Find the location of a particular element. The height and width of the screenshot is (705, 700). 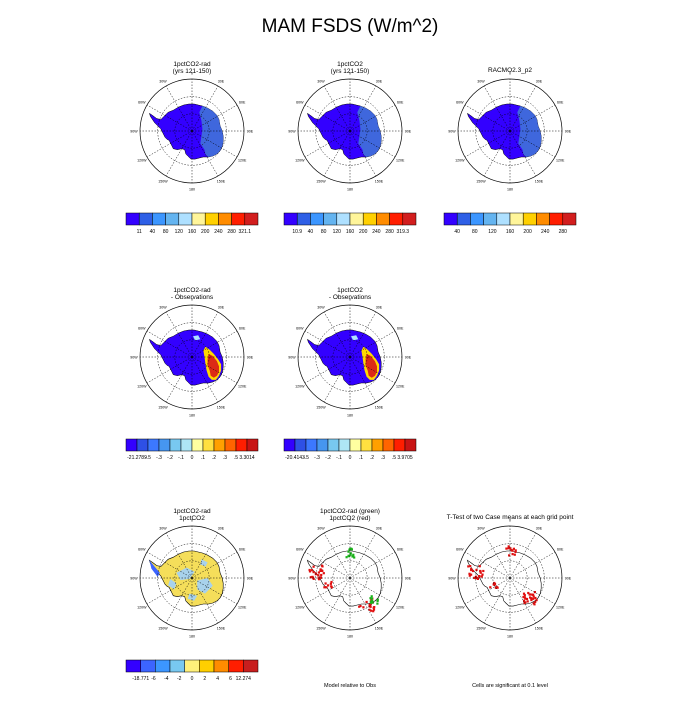

colorbar-label: 120 is located at coordinates (179, 232).